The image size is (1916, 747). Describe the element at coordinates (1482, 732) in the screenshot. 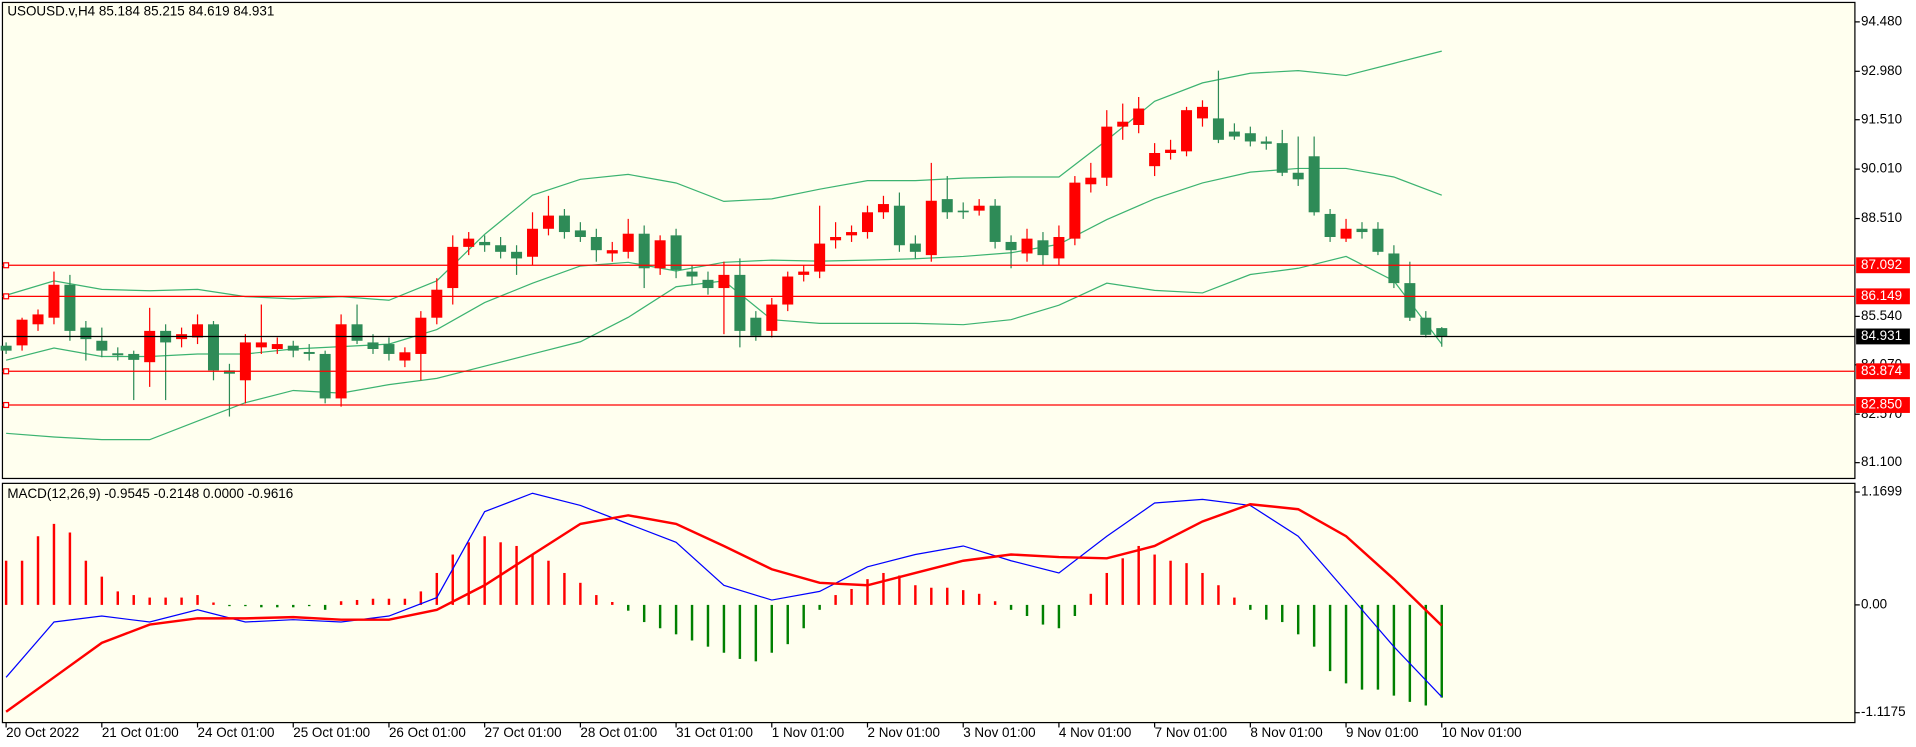

I see `x-tick-label: 10 Nov 01:00` at that location.